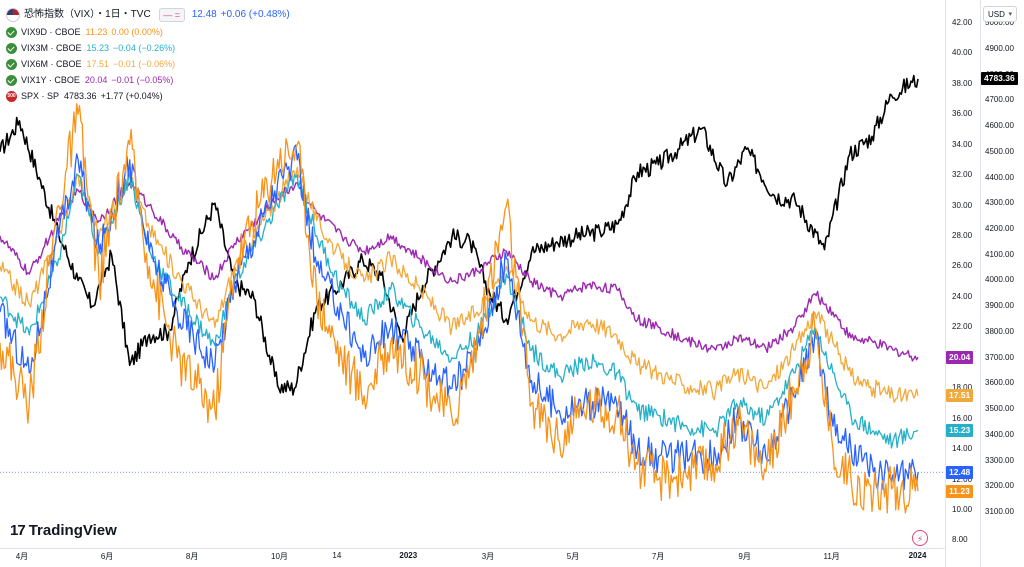 The height and width of the screenshot is (567, 1024). What do you see at coordinates (996, 14) in the screenshot?
I see `currency-label: USD` at bounding box center [996, 14].